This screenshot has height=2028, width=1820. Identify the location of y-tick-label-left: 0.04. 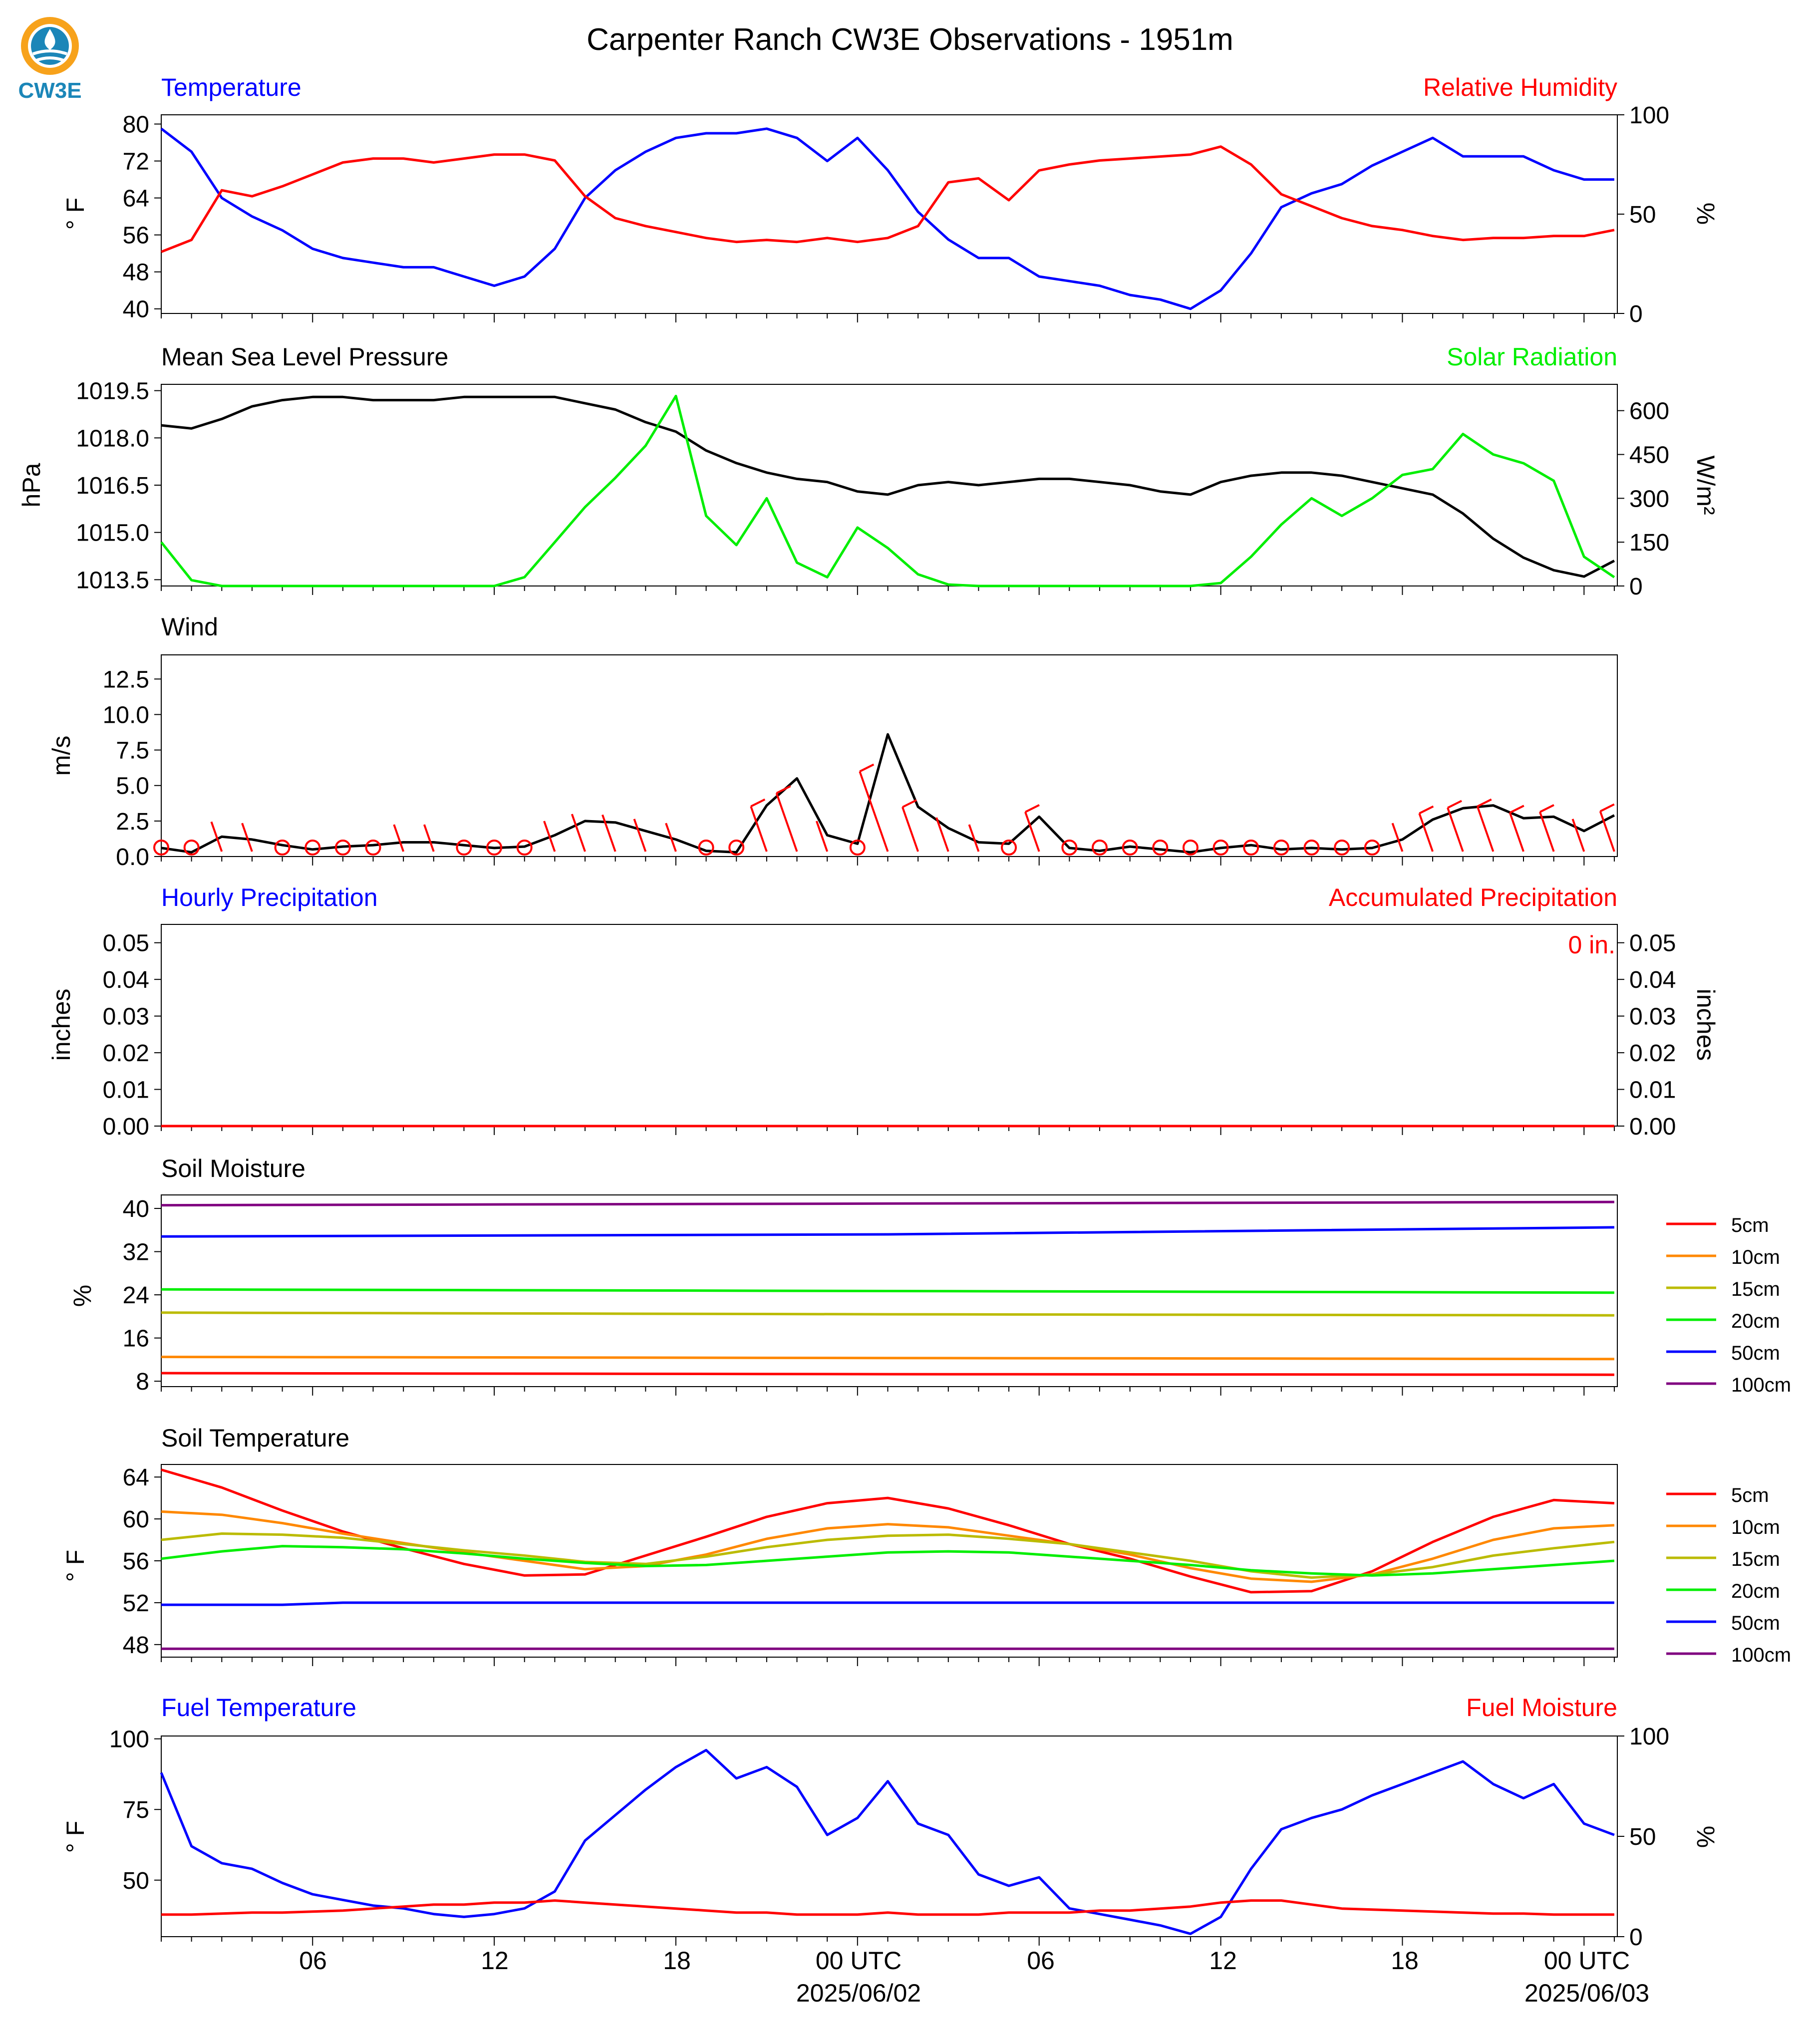
(126, 980).